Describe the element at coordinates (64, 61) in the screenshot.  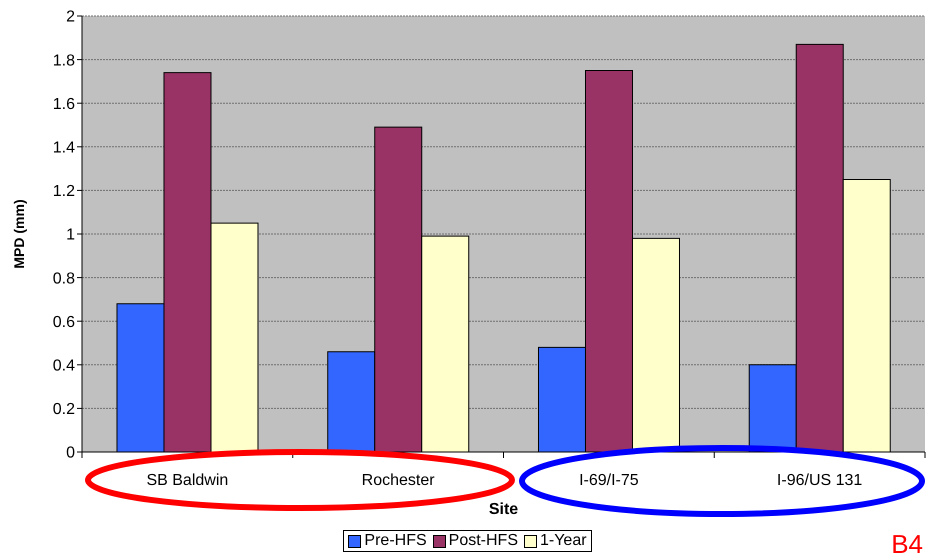
I see `y-tick-label: 1.8` at that location.